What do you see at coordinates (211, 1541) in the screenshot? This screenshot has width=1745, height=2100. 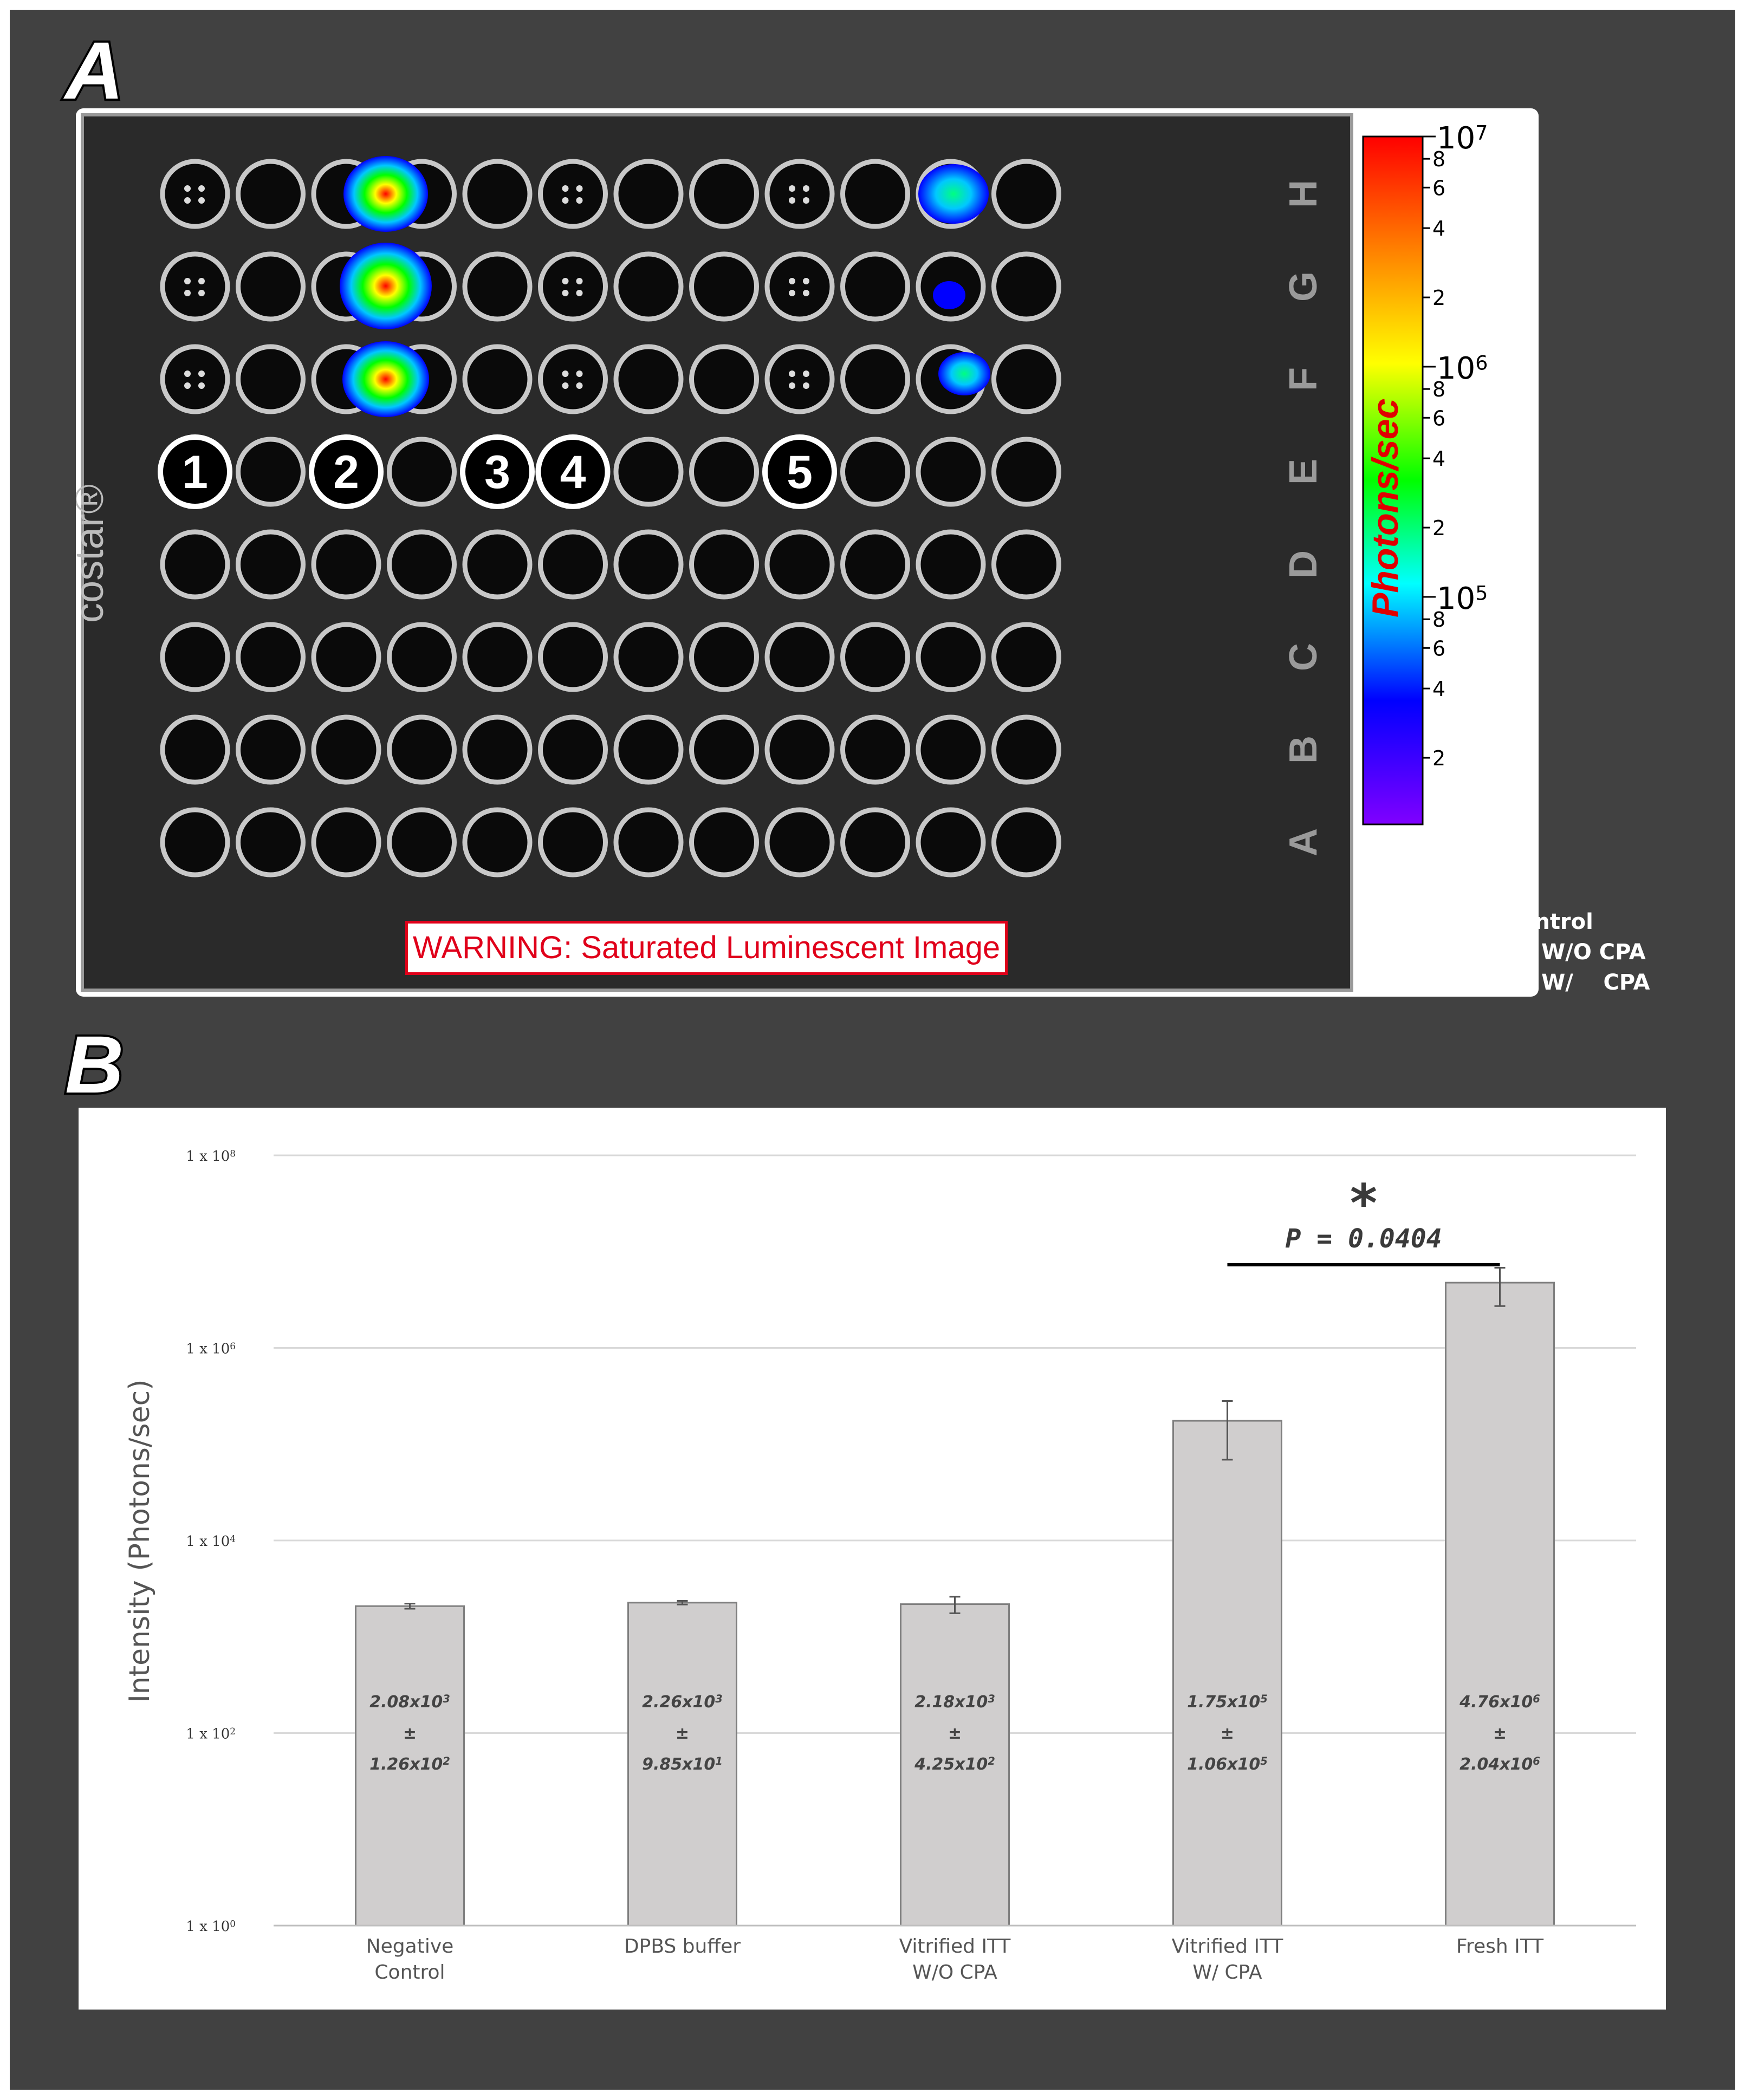 I see `y-tick-label: 1 x 104` at bounding box center [211, 1541].